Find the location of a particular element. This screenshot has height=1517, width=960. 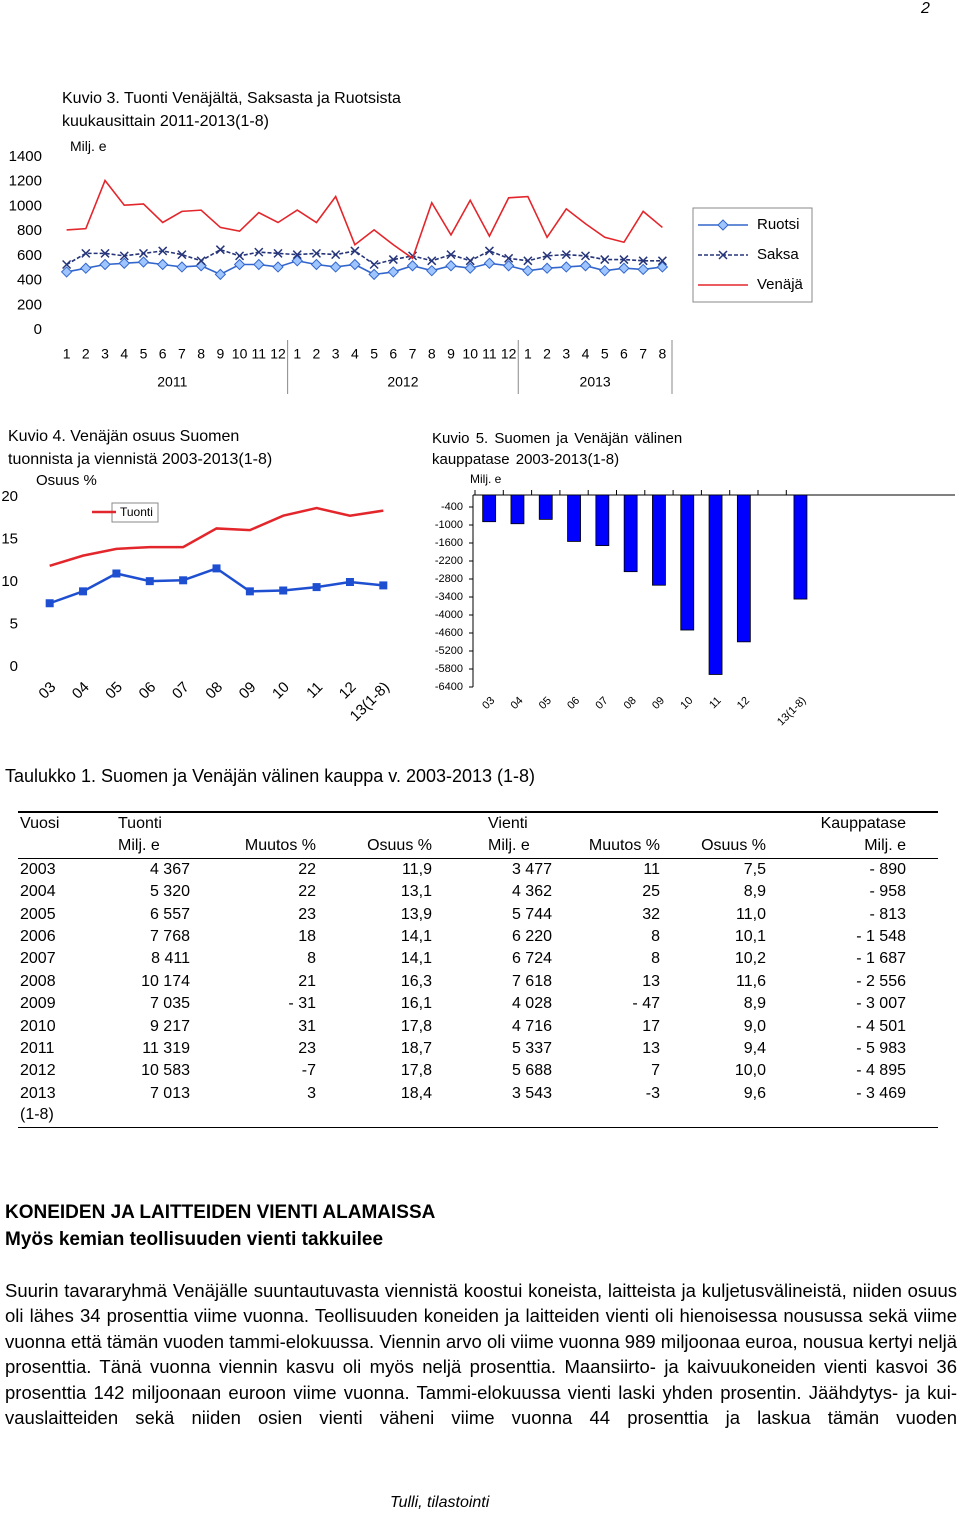

y-tick-label: -4000 is located at coordinates (449, 615).